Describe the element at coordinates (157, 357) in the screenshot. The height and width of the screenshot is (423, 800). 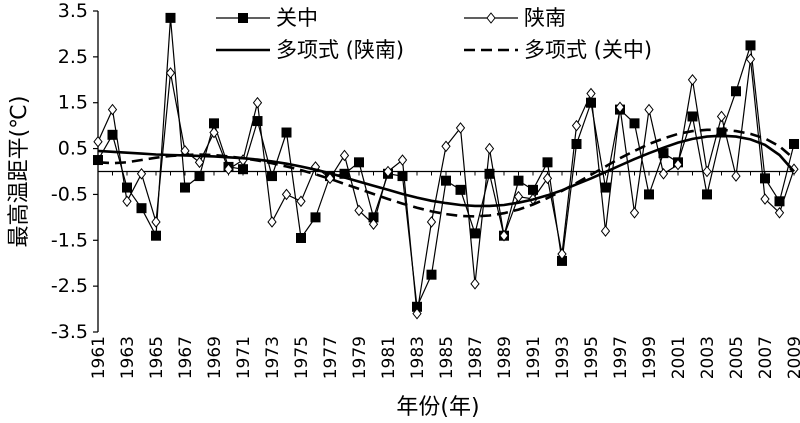
I see `x-tick-label: 1965` at that location.